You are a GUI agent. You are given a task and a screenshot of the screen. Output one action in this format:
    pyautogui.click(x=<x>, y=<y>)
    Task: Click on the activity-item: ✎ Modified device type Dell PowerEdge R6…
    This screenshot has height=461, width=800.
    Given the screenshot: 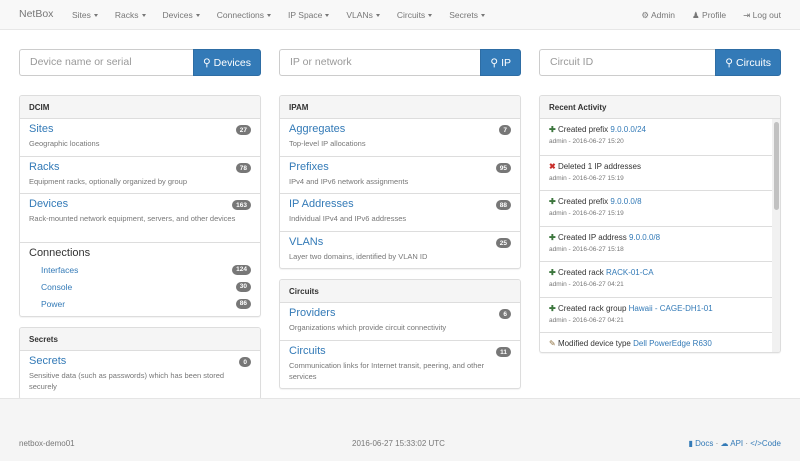 What is the action you would take?
    pyautogui.click(x=656, y=342)
    